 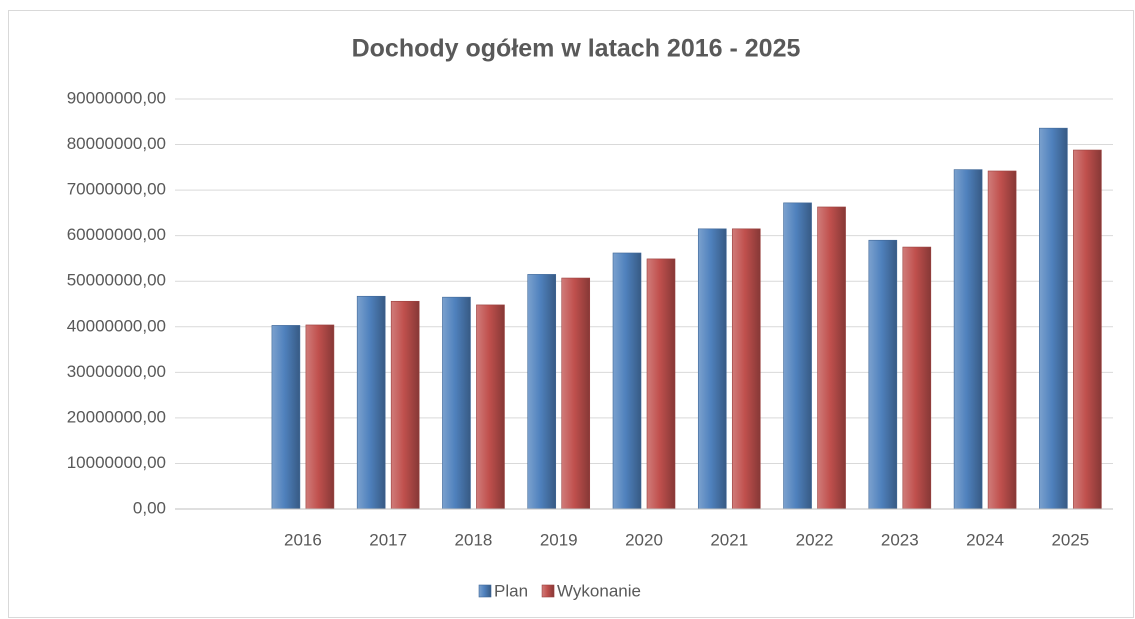 What do you see at coordinates (644, 539) in the screenshot?
I see `x-tick-label: 2020` at bounding box center [644, 539].